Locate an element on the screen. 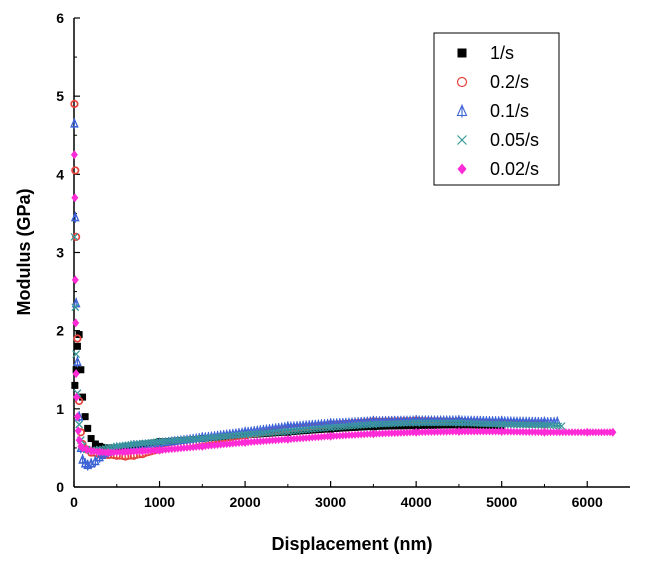 The image size is (649, 561). legend-label: 1/s is located at coordinates (502, 53).